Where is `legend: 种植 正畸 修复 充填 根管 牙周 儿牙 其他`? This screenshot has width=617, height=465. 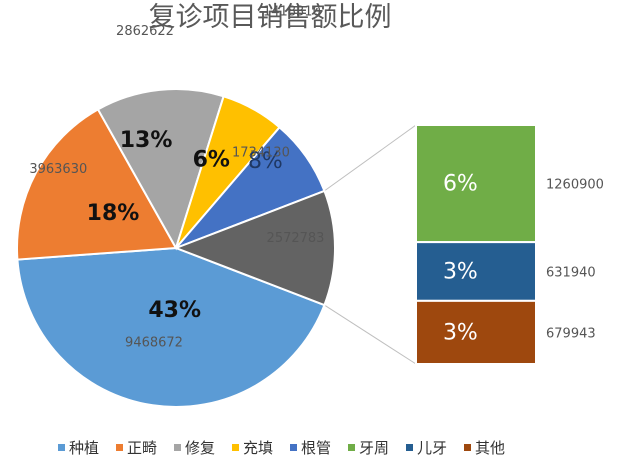
legend: 种植 正畸 修复 充填 根管 牙周 儿牙 其他 is located at coordinates (281, 448).